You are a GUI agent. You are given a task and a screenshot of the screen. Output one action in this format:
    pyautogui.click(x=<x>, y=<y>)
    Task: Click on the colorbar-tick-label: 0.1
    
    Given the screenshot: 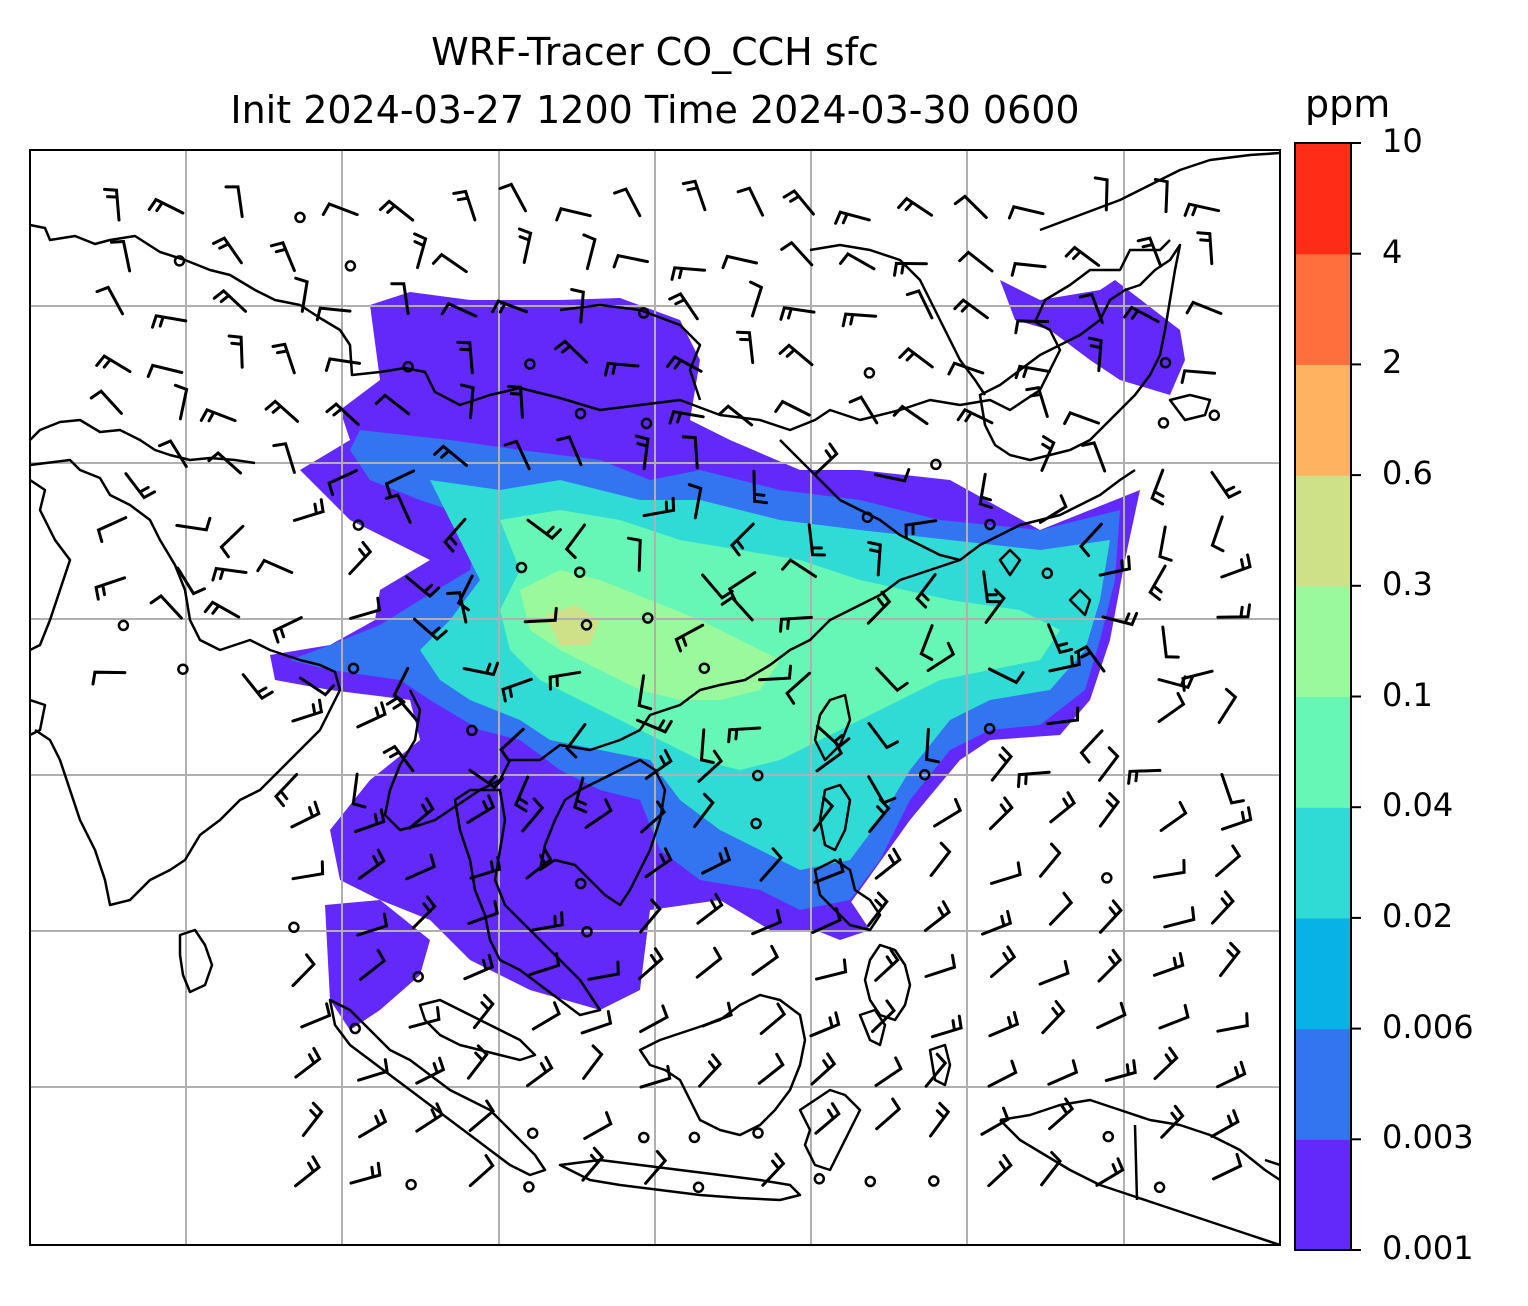 What is the action you would take?
    pyautogui.click(x=1407, y=694)
    